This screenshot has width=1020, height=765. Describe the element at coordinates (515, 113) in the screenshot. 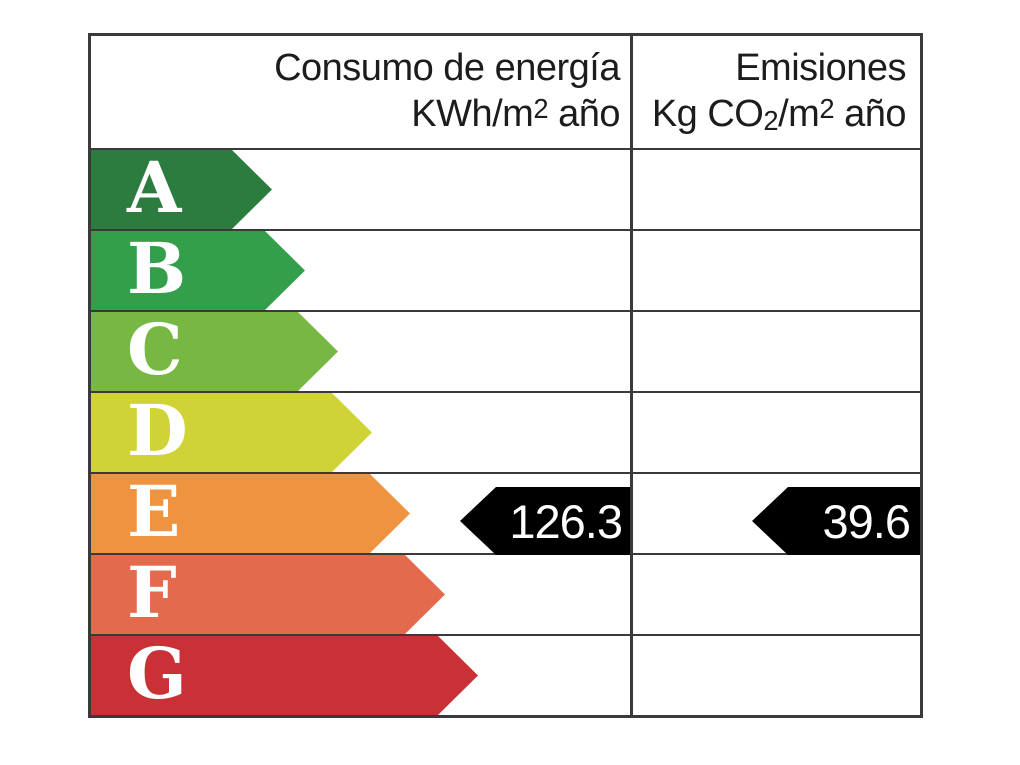

I see `consumption-header-line2: KWh/m2 año` at that location.